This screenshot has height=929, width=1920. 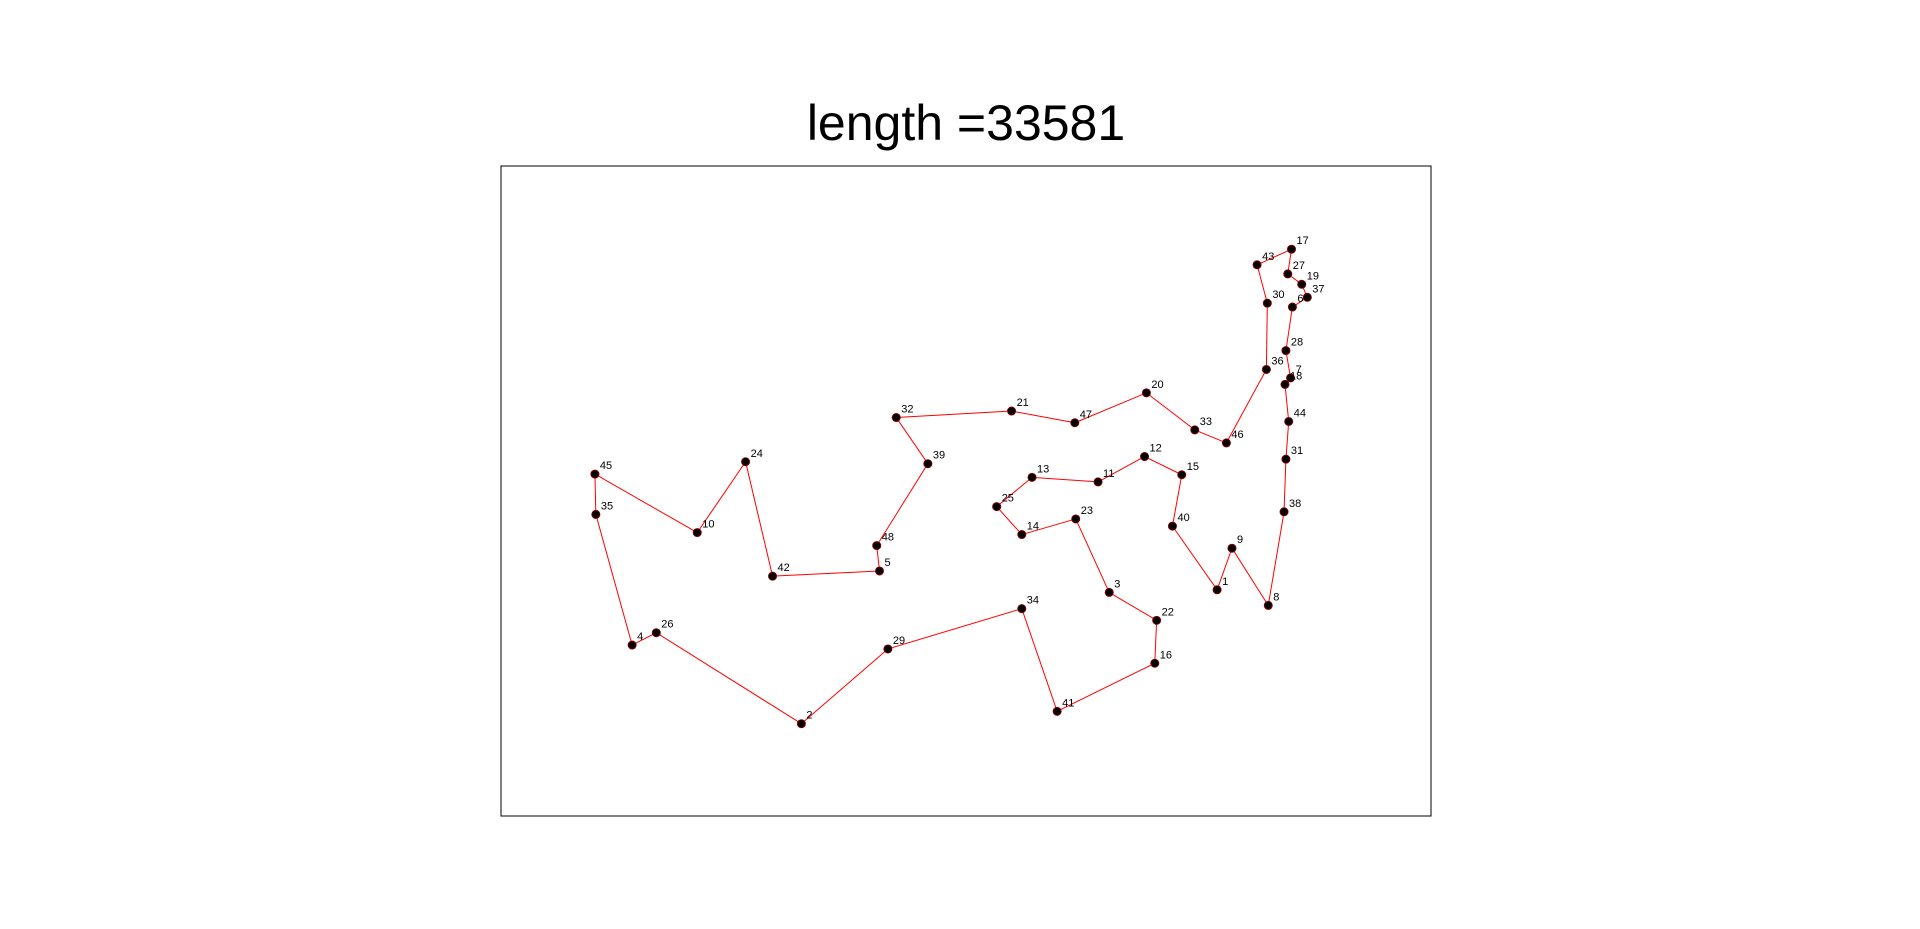 What do you see at coordinates (1277, 361) in the screenshot?
I see `city-label-36: 36` at bounding box center [1277, 361].